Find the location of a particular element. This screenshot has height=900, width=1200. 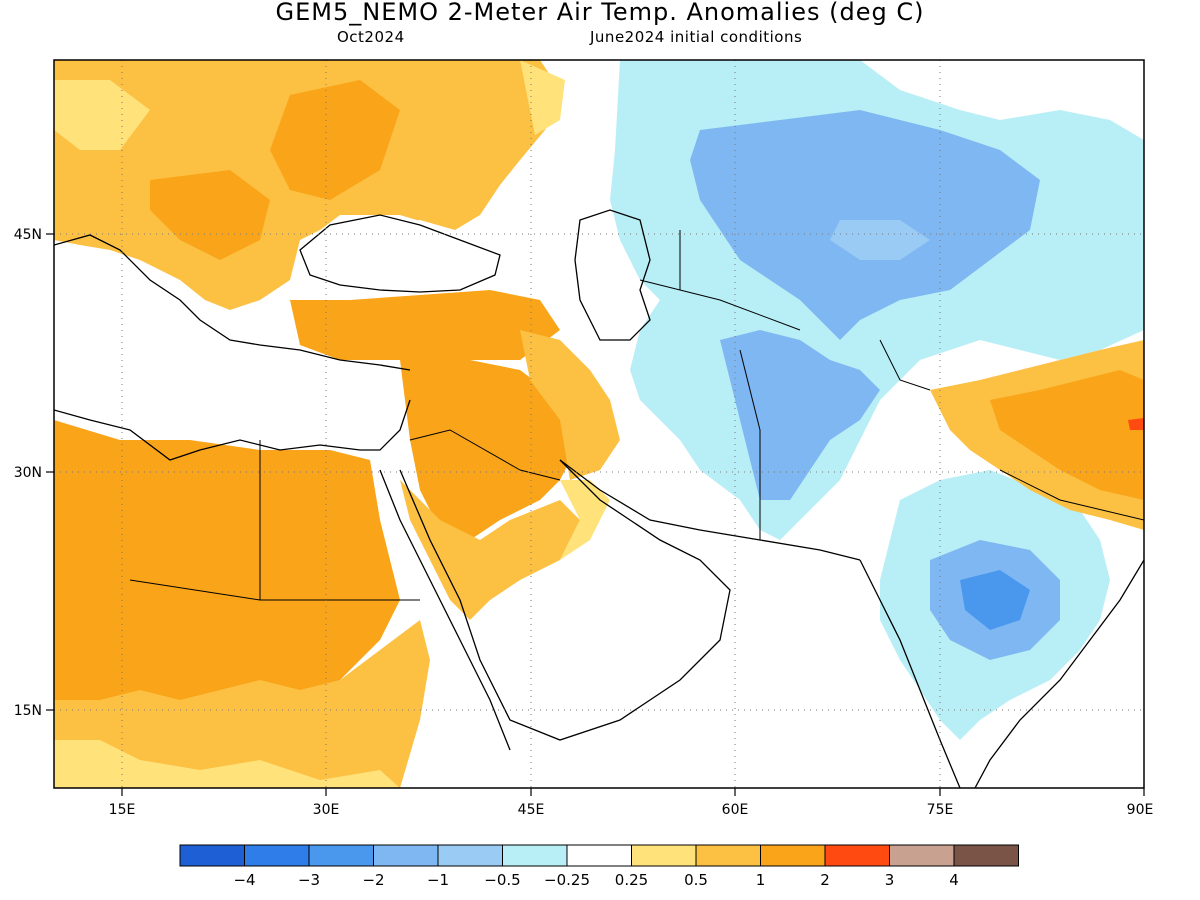

coastline-med-north is located at coordinates (232, 302).